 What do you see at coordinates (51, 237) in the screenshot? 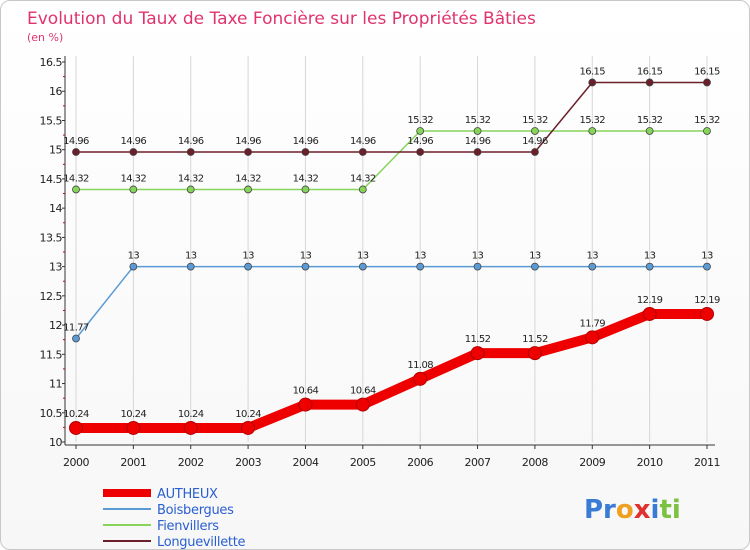
I see `y-tick-label: 13.5` at bounding box center [51, 237].